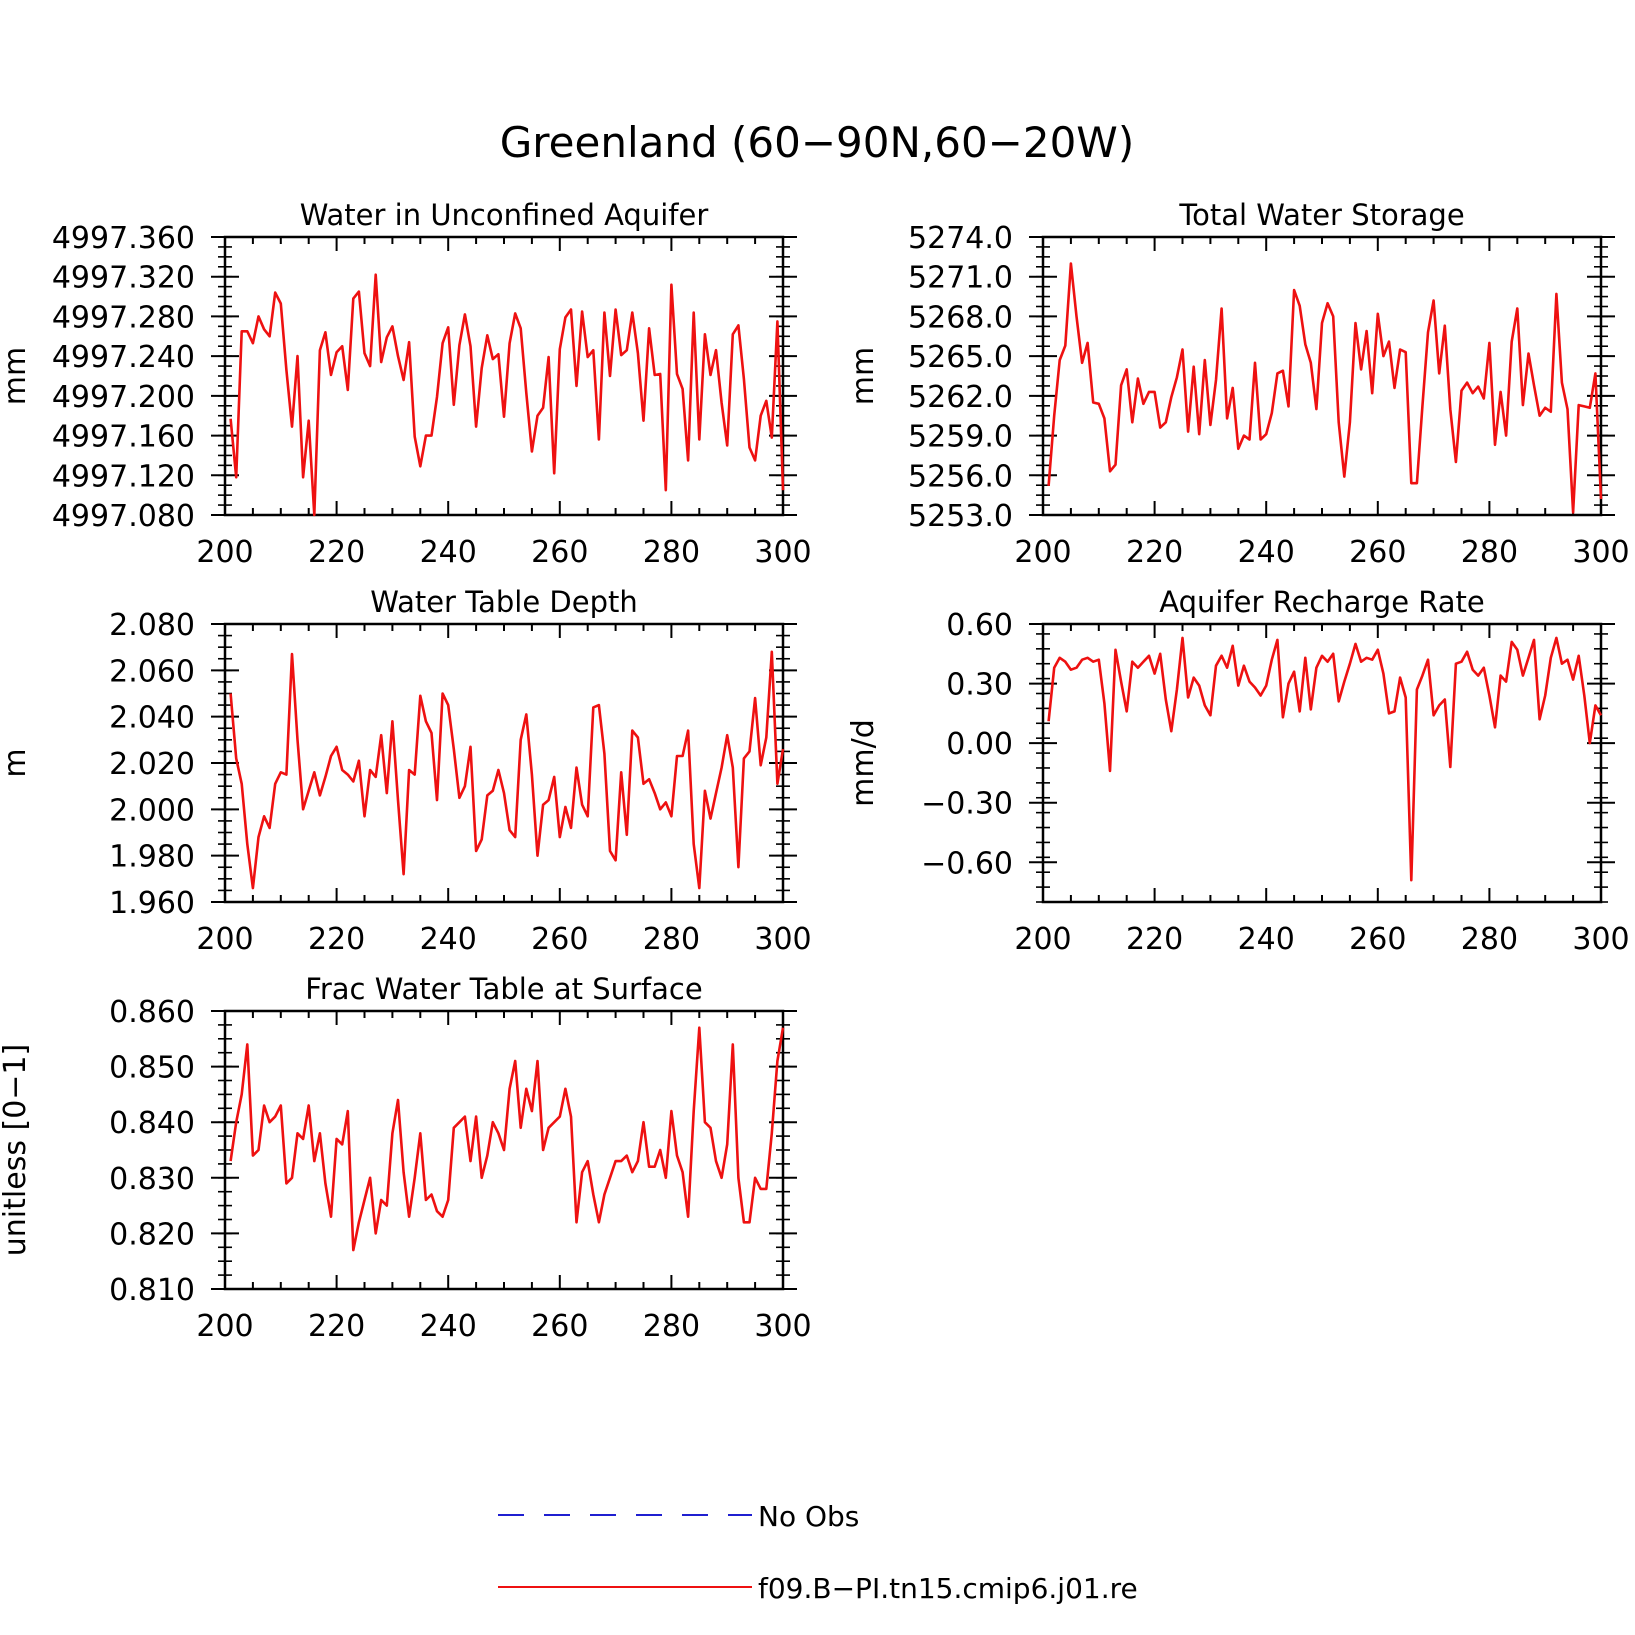  I want to click on y-tick-label: 0.830, so click(152, 1179).